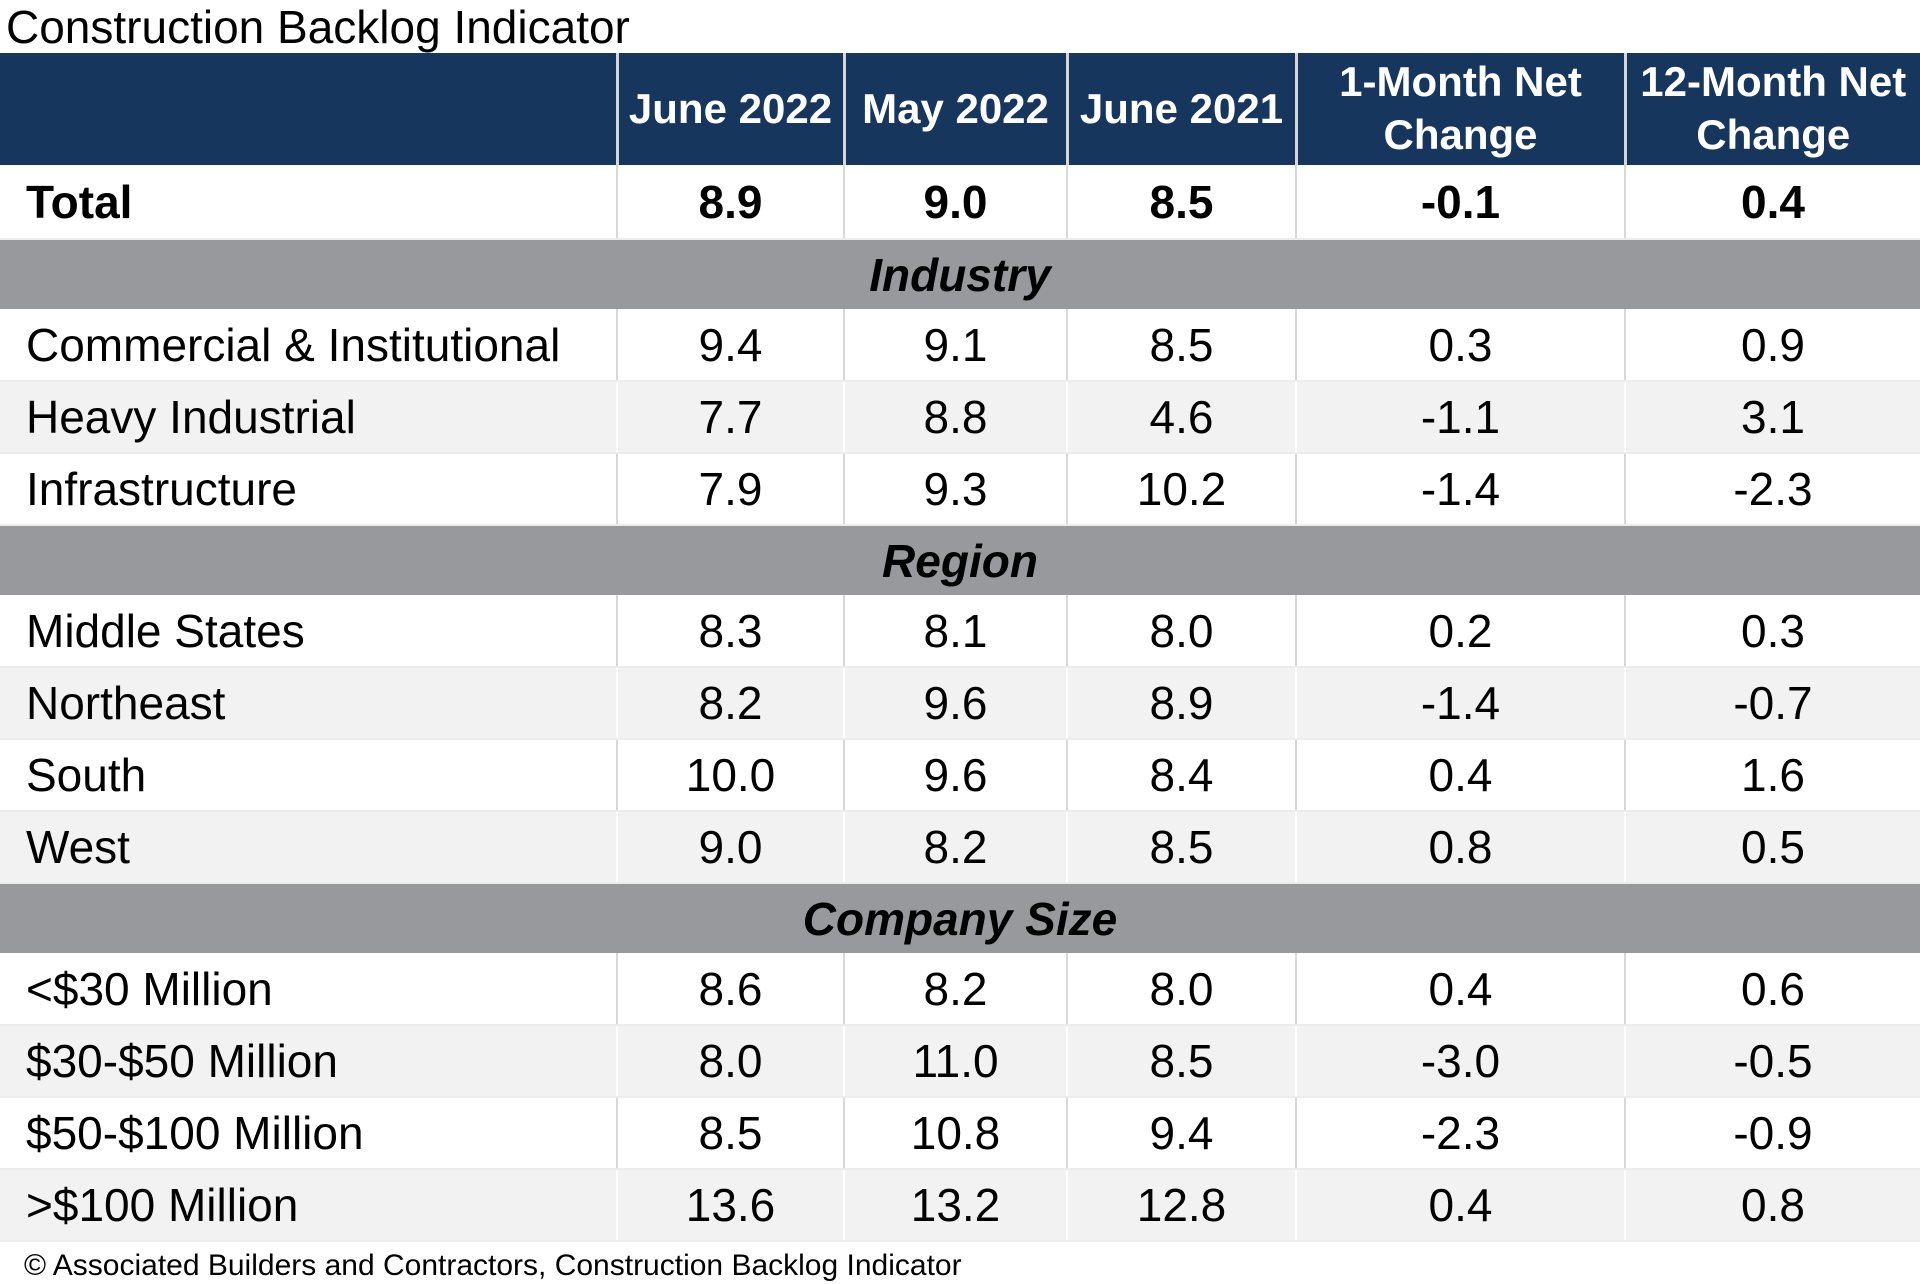 The width and height of the screenshot is (1920, 1284). Describe the element at coordinates (309, 631) in the screenshot. I see `row-label: Middle States` at that location.